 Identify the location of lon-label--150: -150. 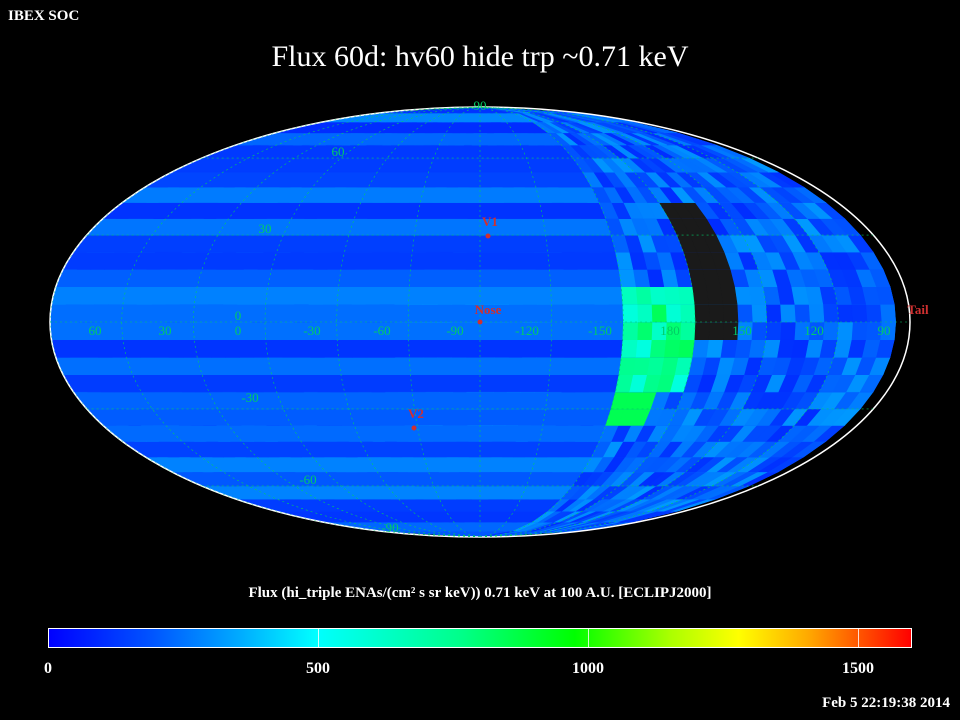
(600, 330).